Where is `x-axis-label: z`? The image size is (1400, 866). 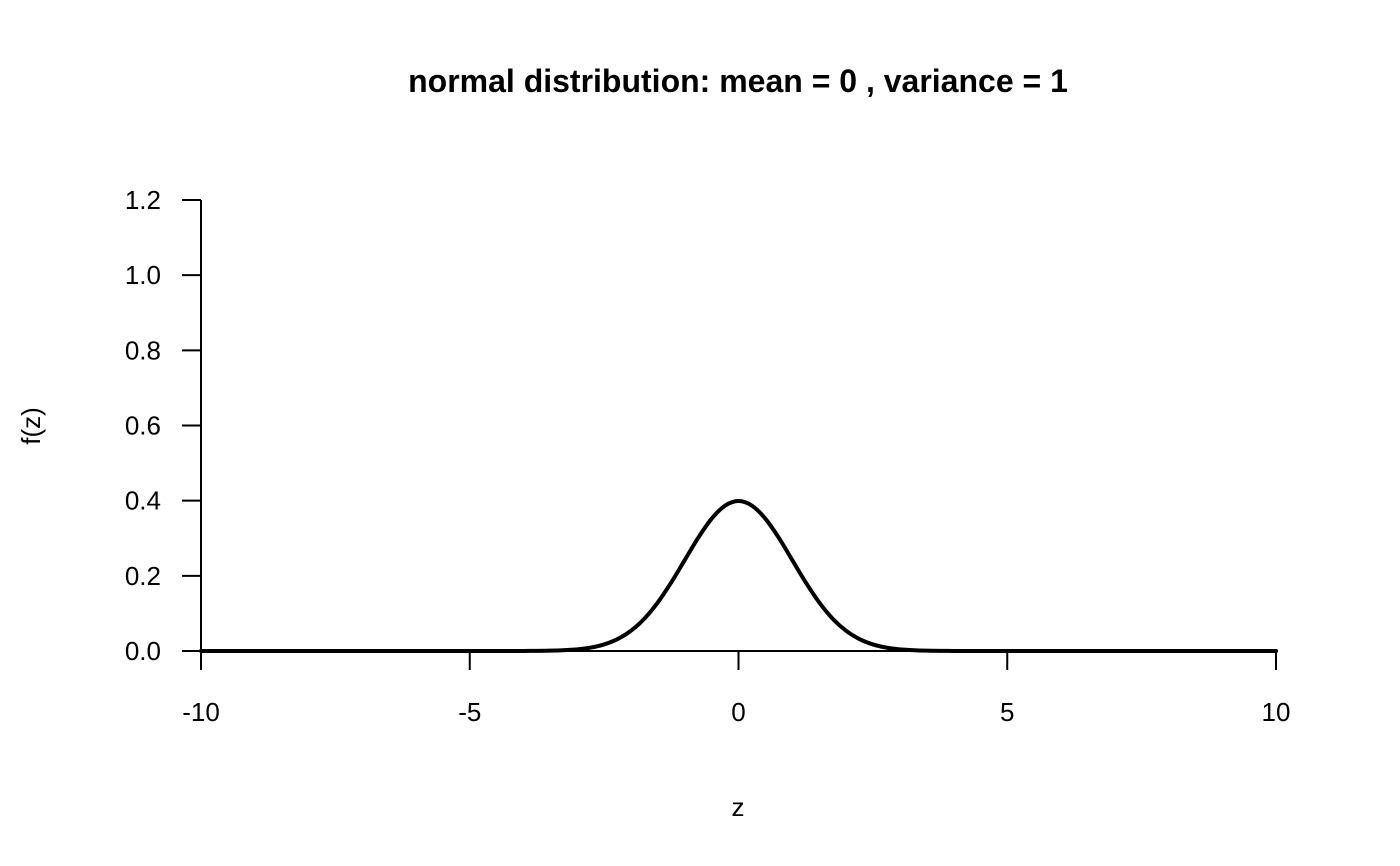
x-axis-label: z is located at coordinates (738, 807).